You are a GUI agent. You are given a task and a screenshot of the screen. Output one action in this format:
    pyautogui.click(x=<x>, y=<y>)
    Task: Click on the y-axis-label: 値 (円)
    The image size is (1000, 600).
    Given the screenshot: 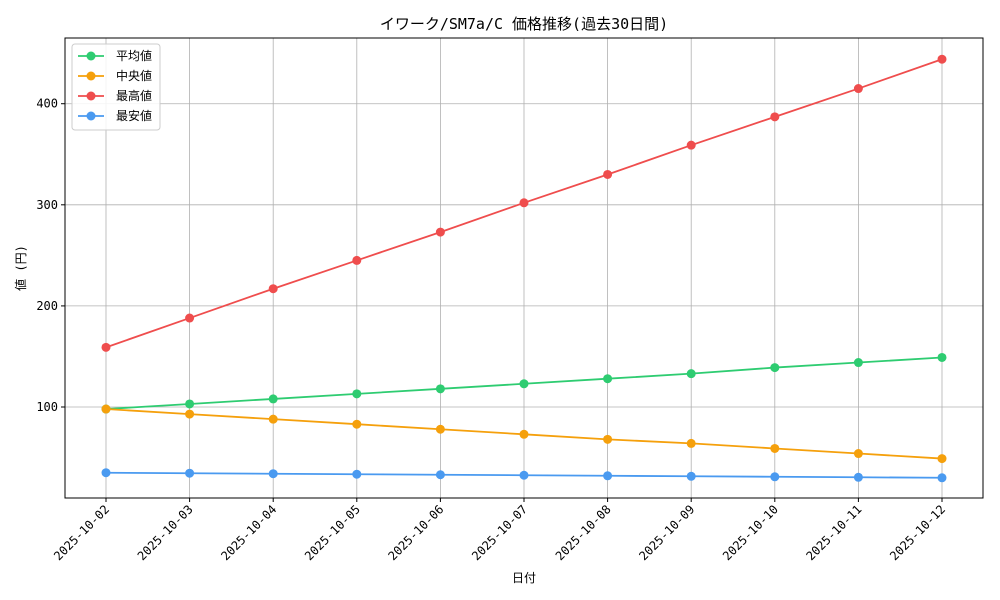 What is the action you would take?
    pyautogui.click(x=20, y=268)
    